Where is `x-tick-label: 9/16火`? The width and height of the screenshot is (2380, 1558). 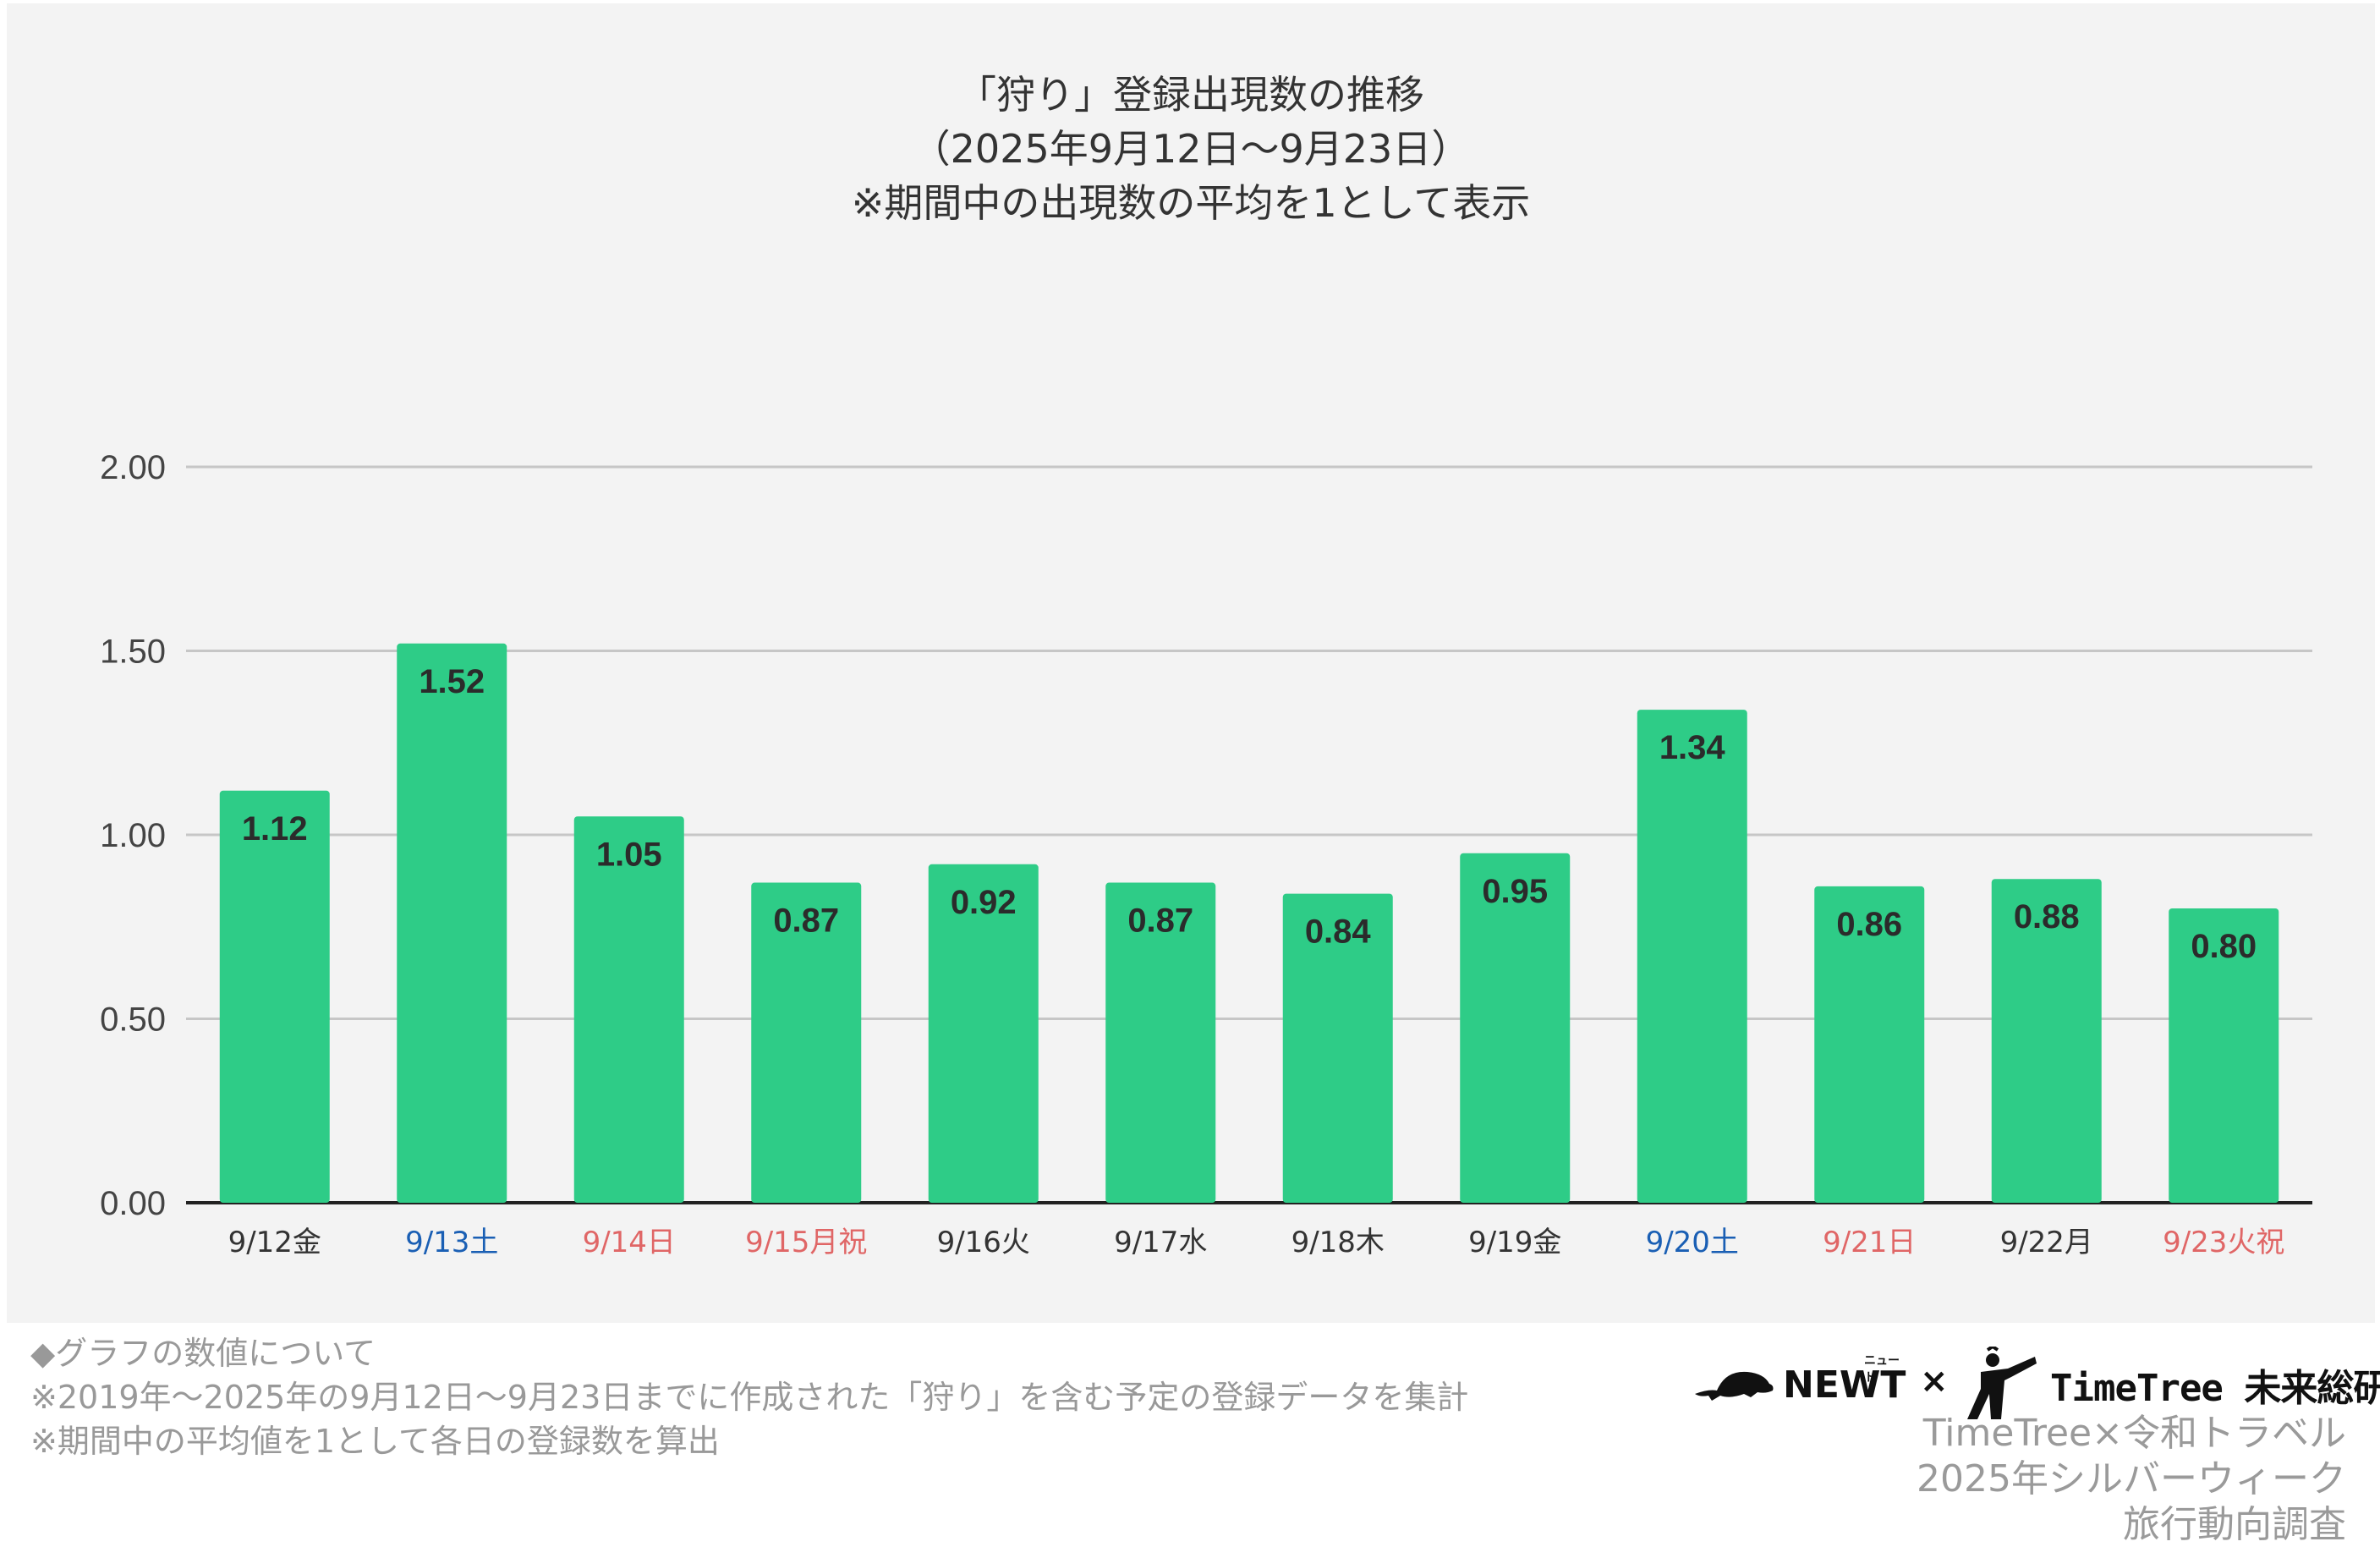 x-tick-label: 9/16火 is located at coordinates (983, 1242).